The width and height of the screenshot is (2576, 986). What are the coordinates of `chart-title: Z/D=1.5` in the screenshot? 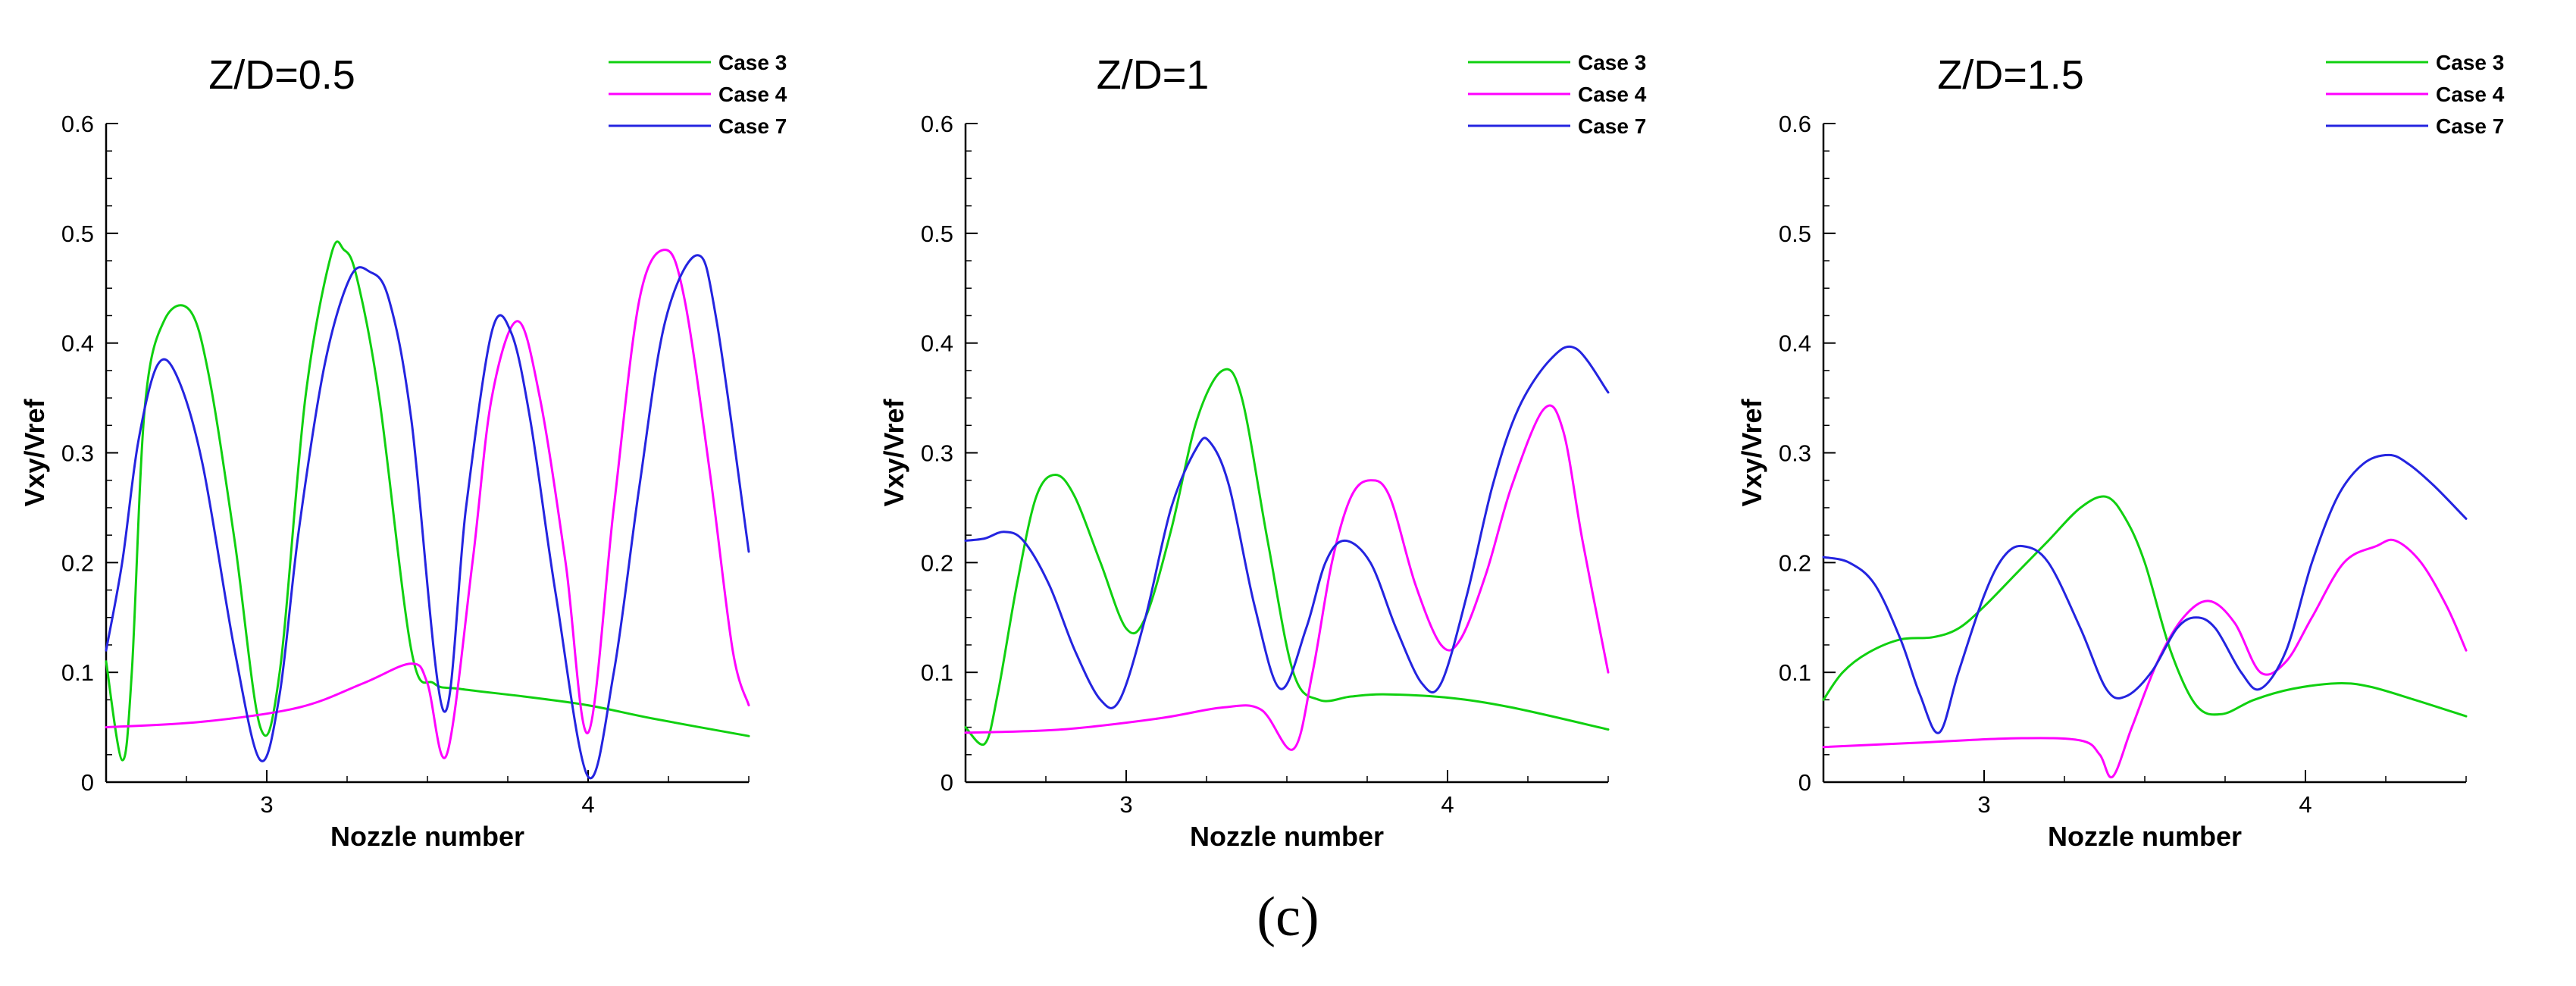 It's located at (2011, 75).